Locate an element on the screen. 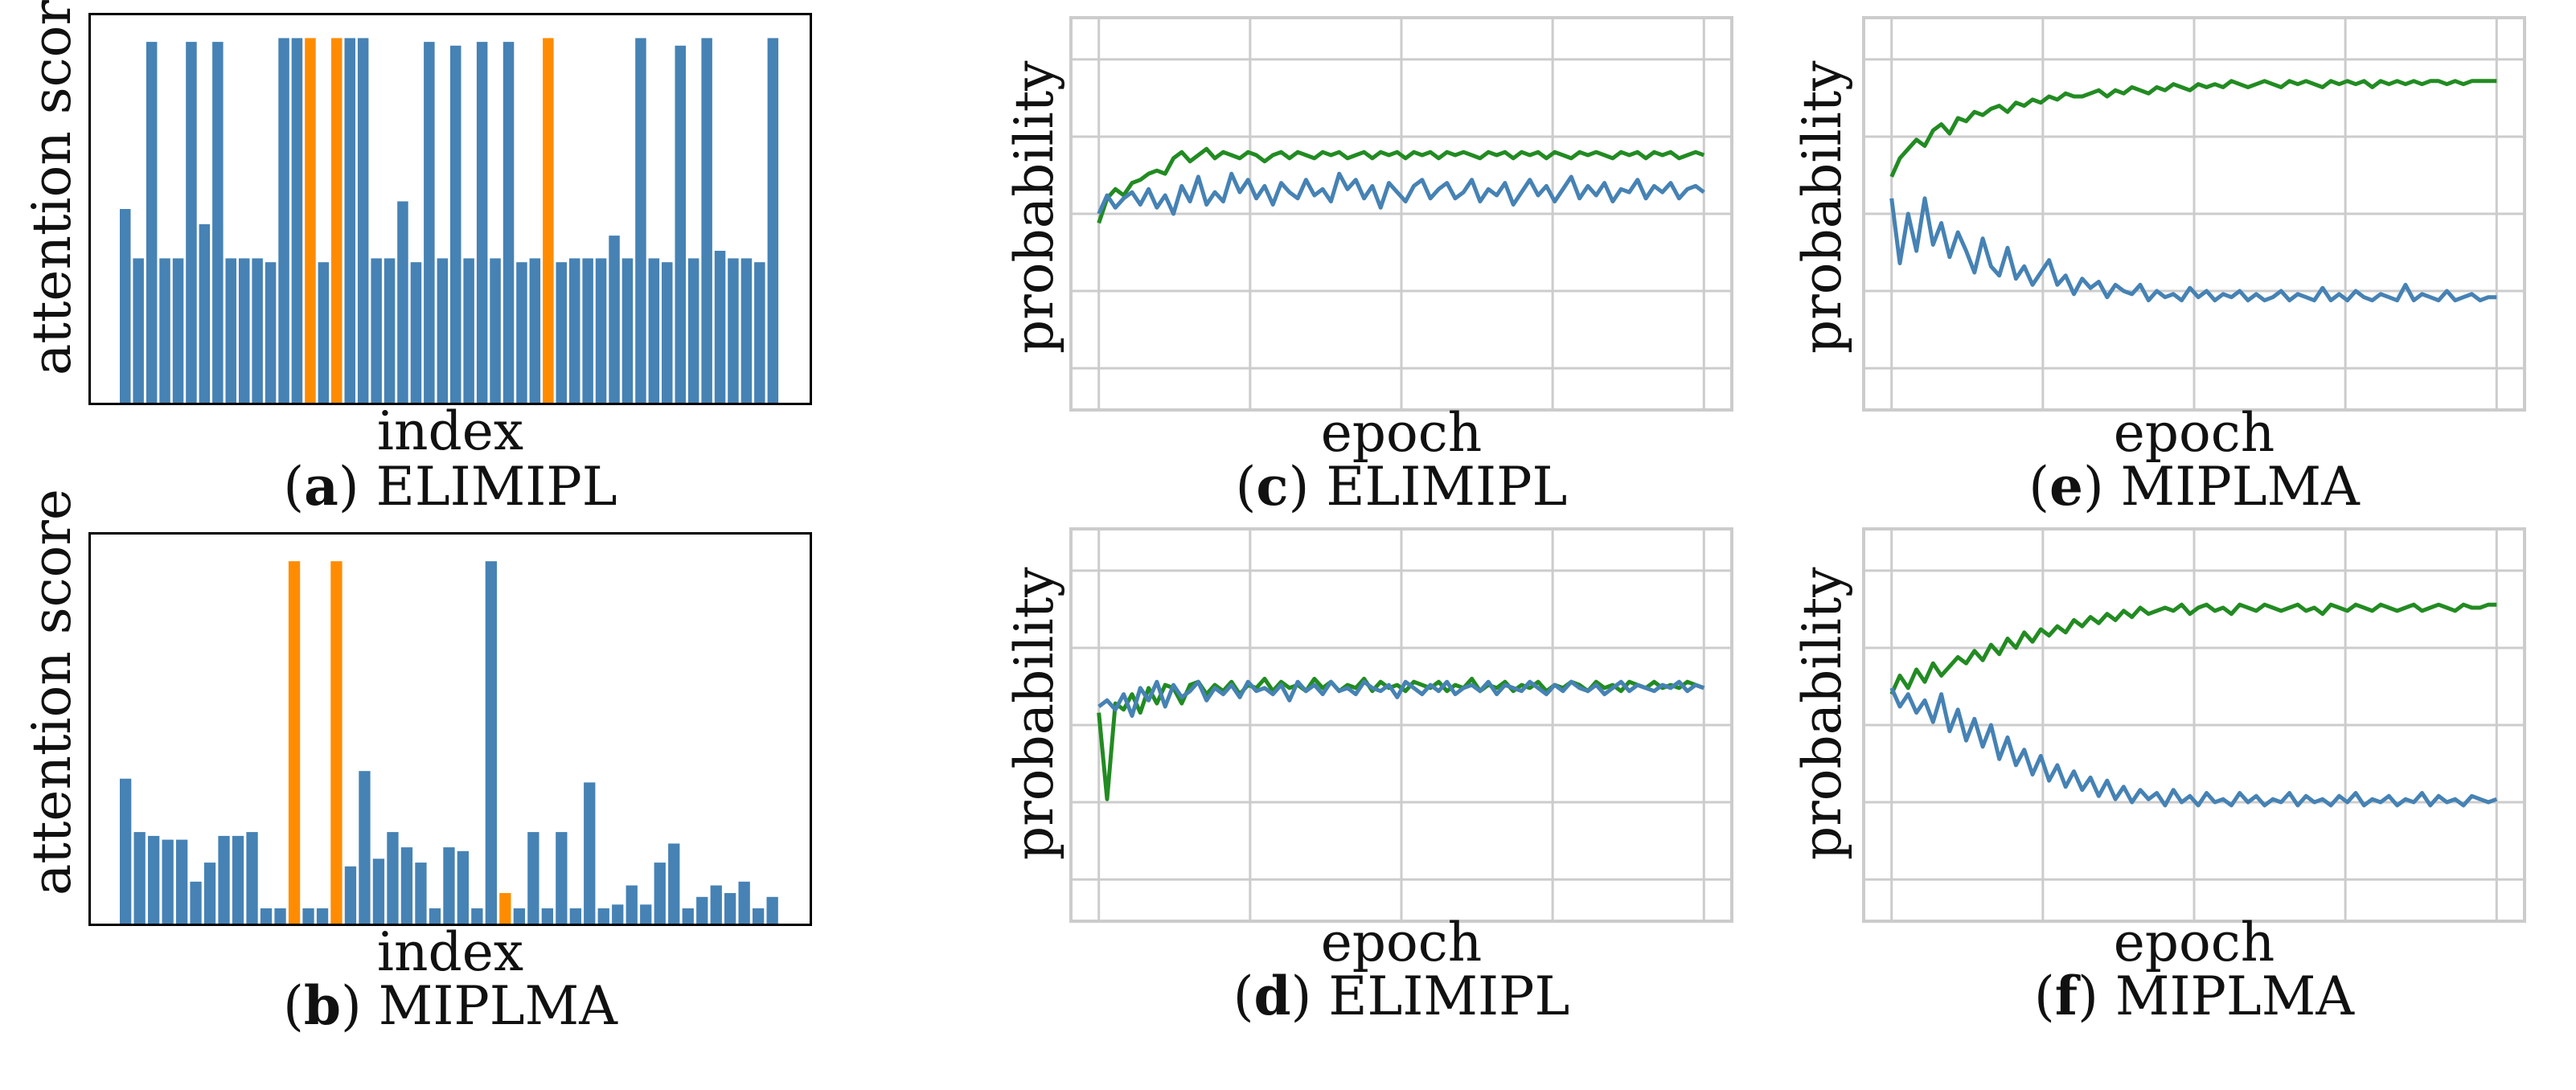 This screenshot has width=2576, height=1090. caption-letter: a is located at coordinates (321, 486).